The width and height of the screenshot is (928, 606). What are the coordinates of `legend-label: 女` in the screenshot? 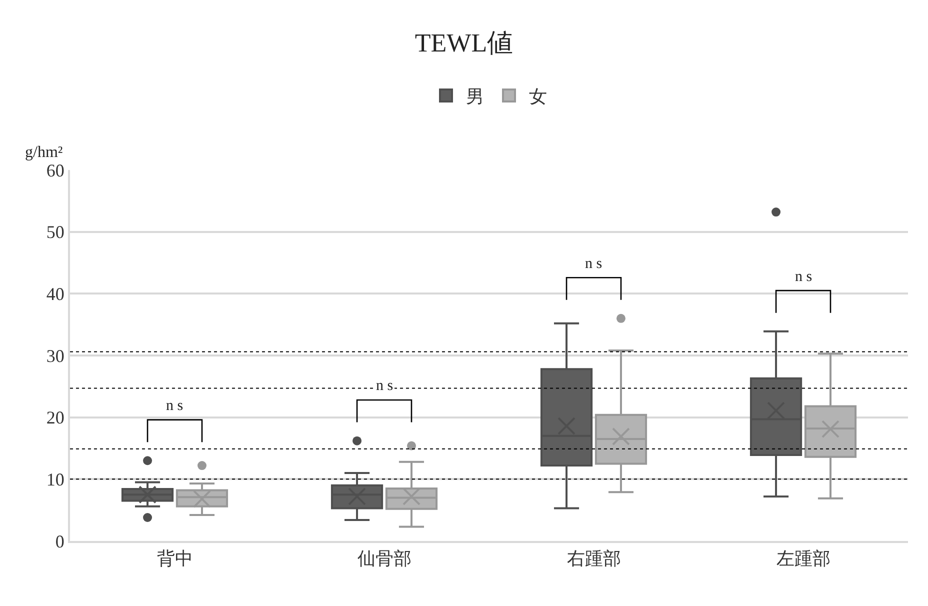 It's located at (538, 96).